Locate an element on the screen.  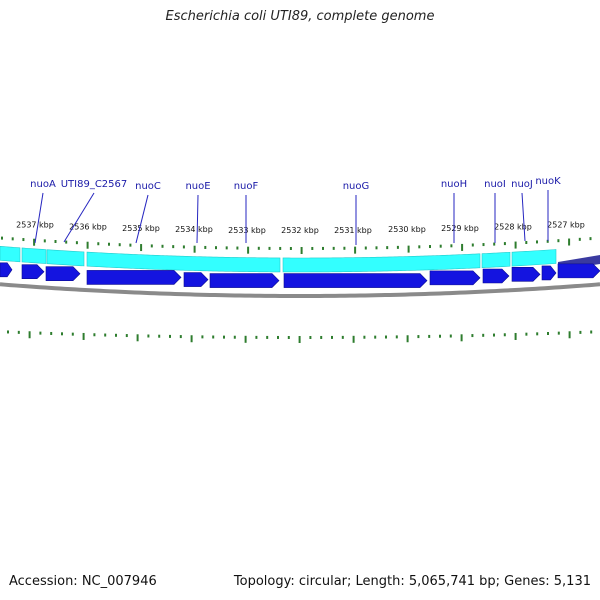
gene-label-nuoE: nuoE is located at coordinates (197, 186).